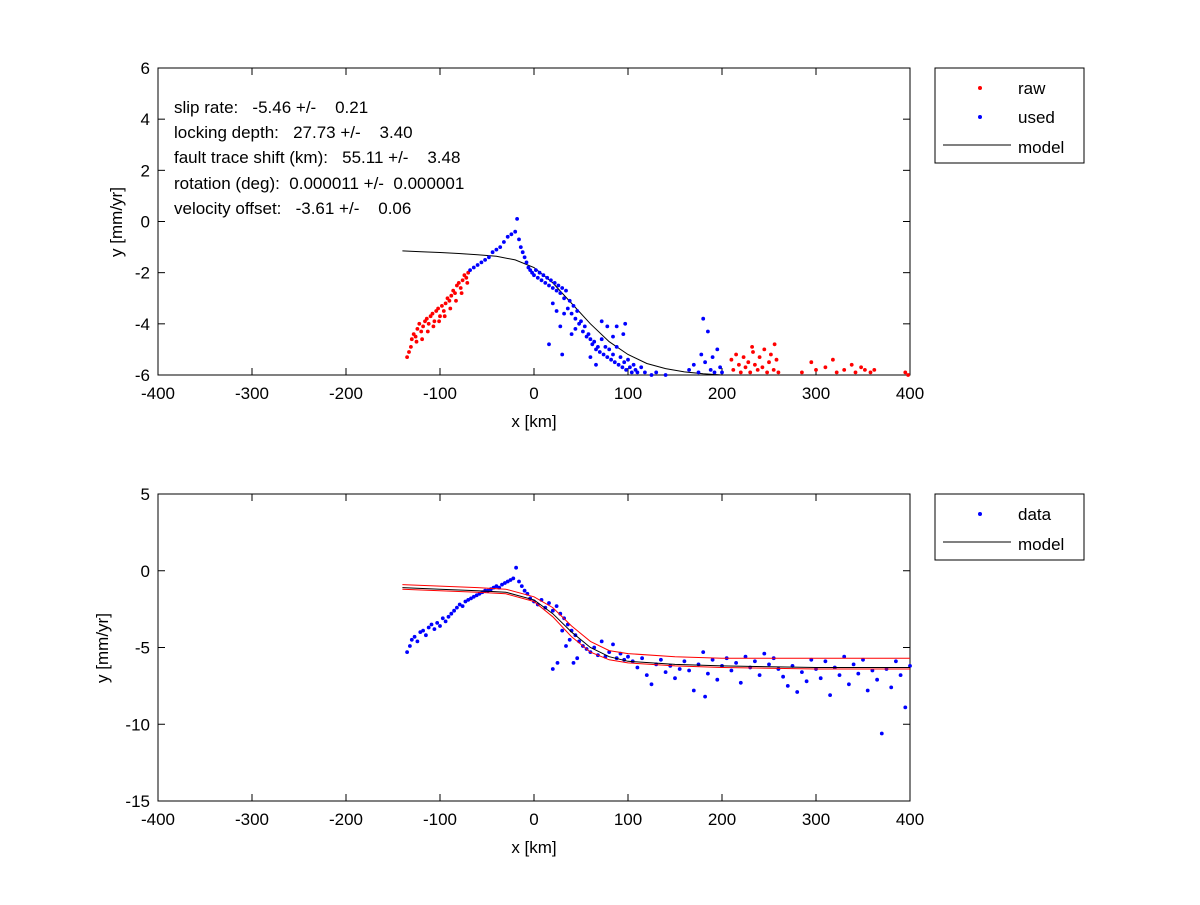 This screenshot has width=1200, height=905. Describe the element at coordinates (440, 819) in the screenshot. I see `bottom-x-tick-label: -100` at that location.